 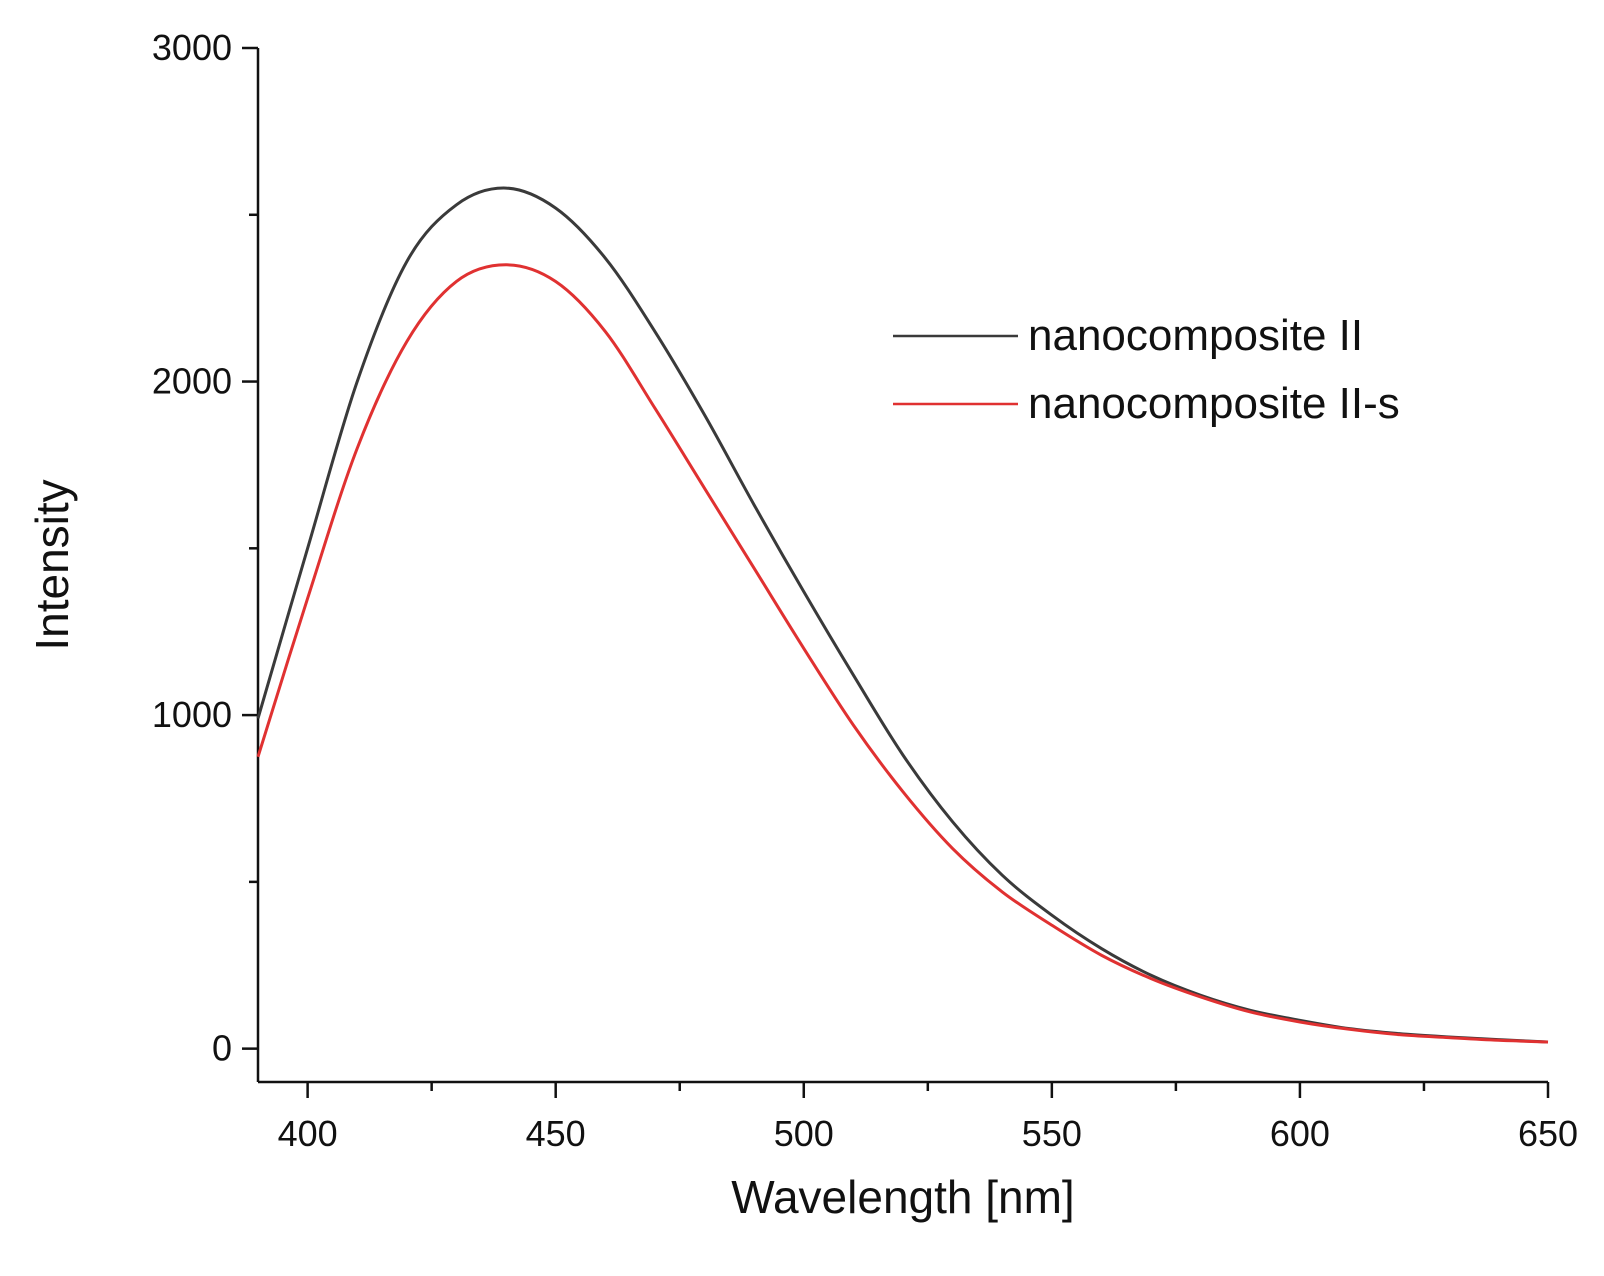 I want to click on x-tick-label: 650, so click(x=1548, y=1133).